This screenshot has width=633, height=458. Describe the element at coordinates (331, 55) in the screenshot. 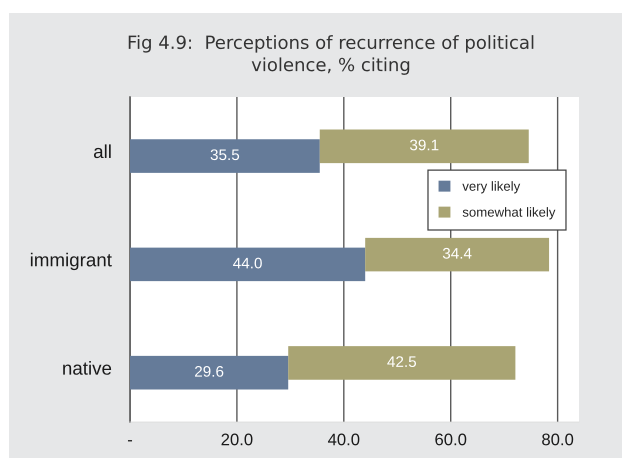

I see `chart-title: Fig 4.9: Perceptions of recurrence of political violence, % citing` at that location.